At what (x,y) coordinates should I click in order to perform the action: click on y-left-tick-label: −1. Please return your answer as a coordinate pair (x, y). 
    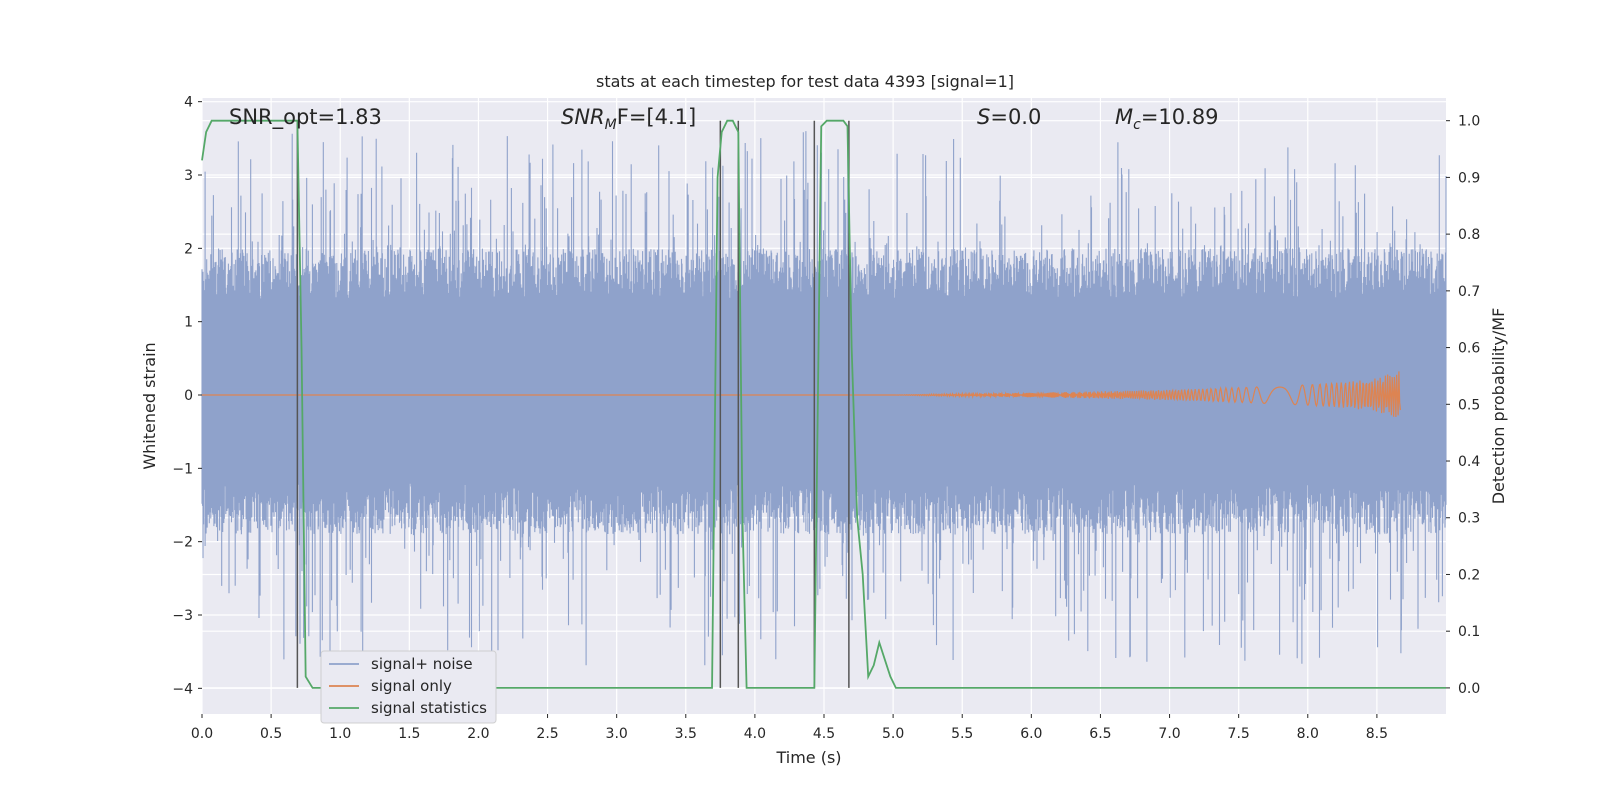
    Looking at the image, I should click on (182, 469).